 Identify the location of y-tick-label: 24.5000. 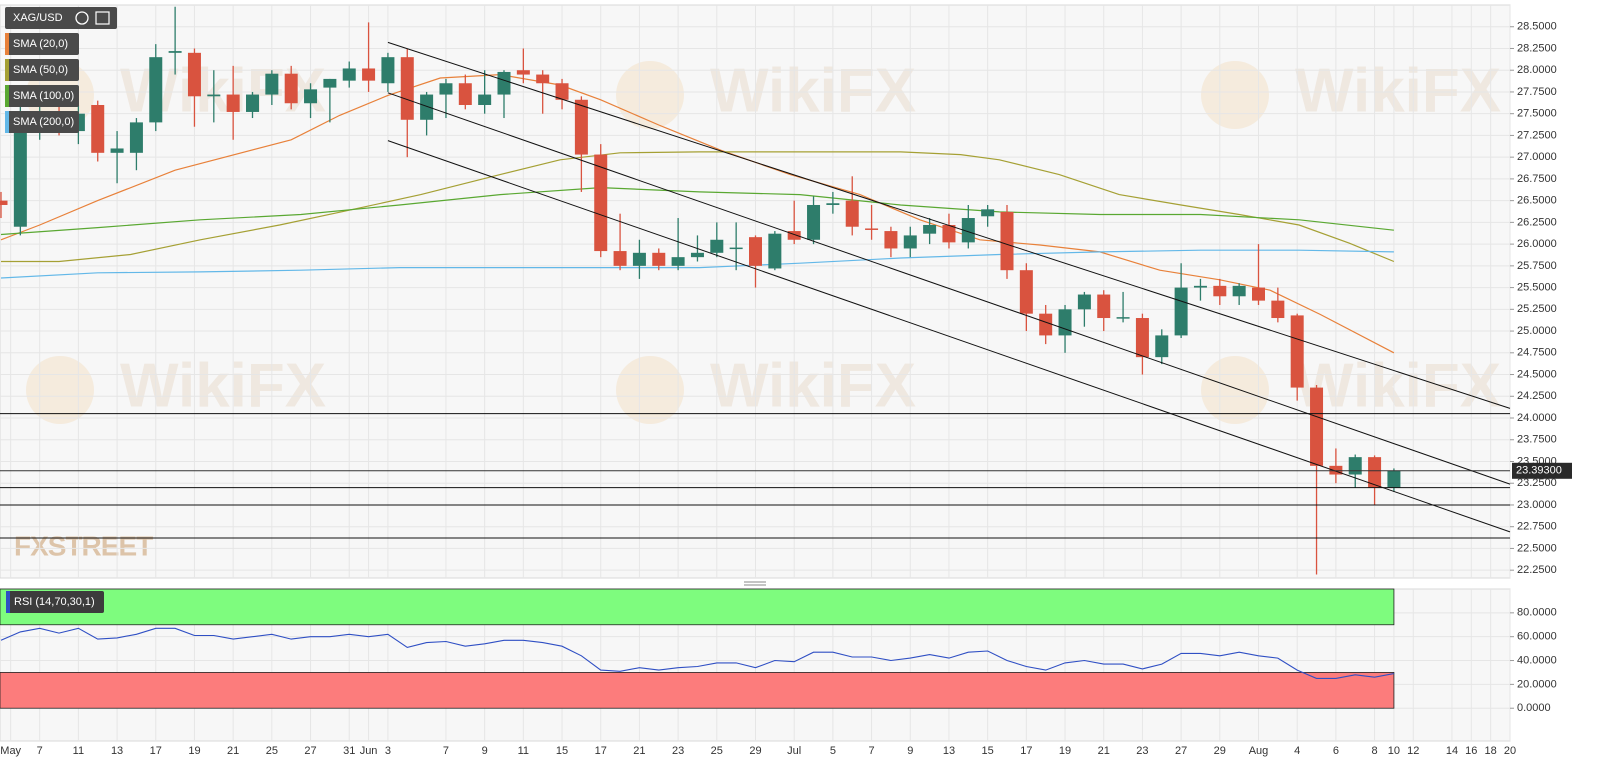
(1537, 374).